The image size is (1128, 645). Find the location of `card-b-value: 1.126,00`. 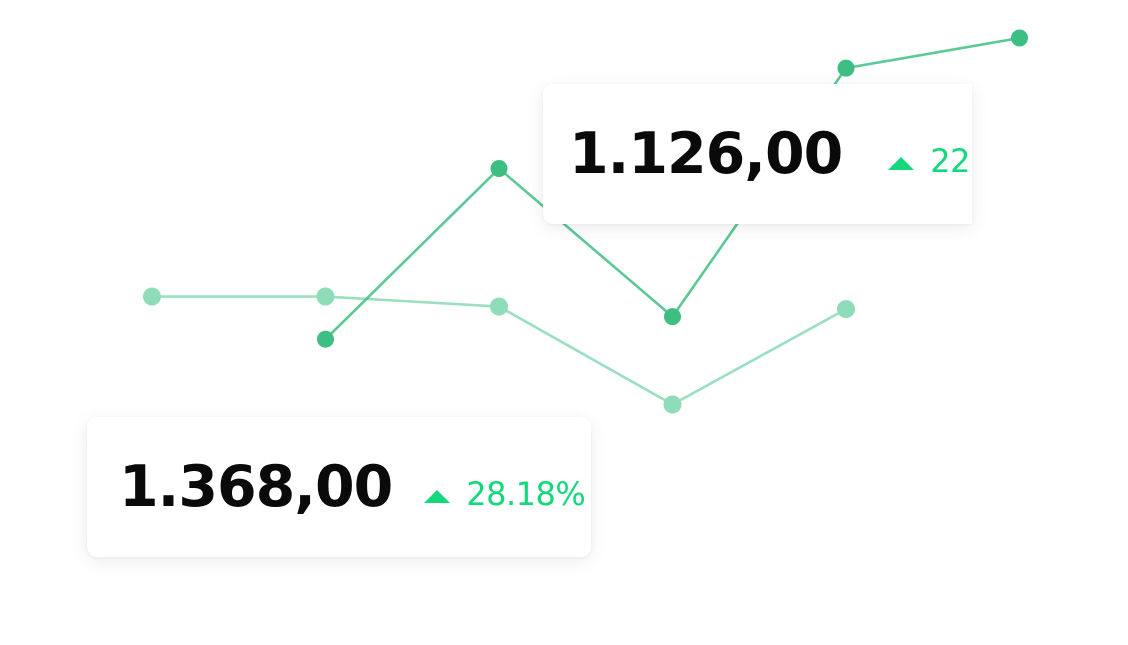

card-b-value: 1.126,00 is located at coordinates (706, 153).